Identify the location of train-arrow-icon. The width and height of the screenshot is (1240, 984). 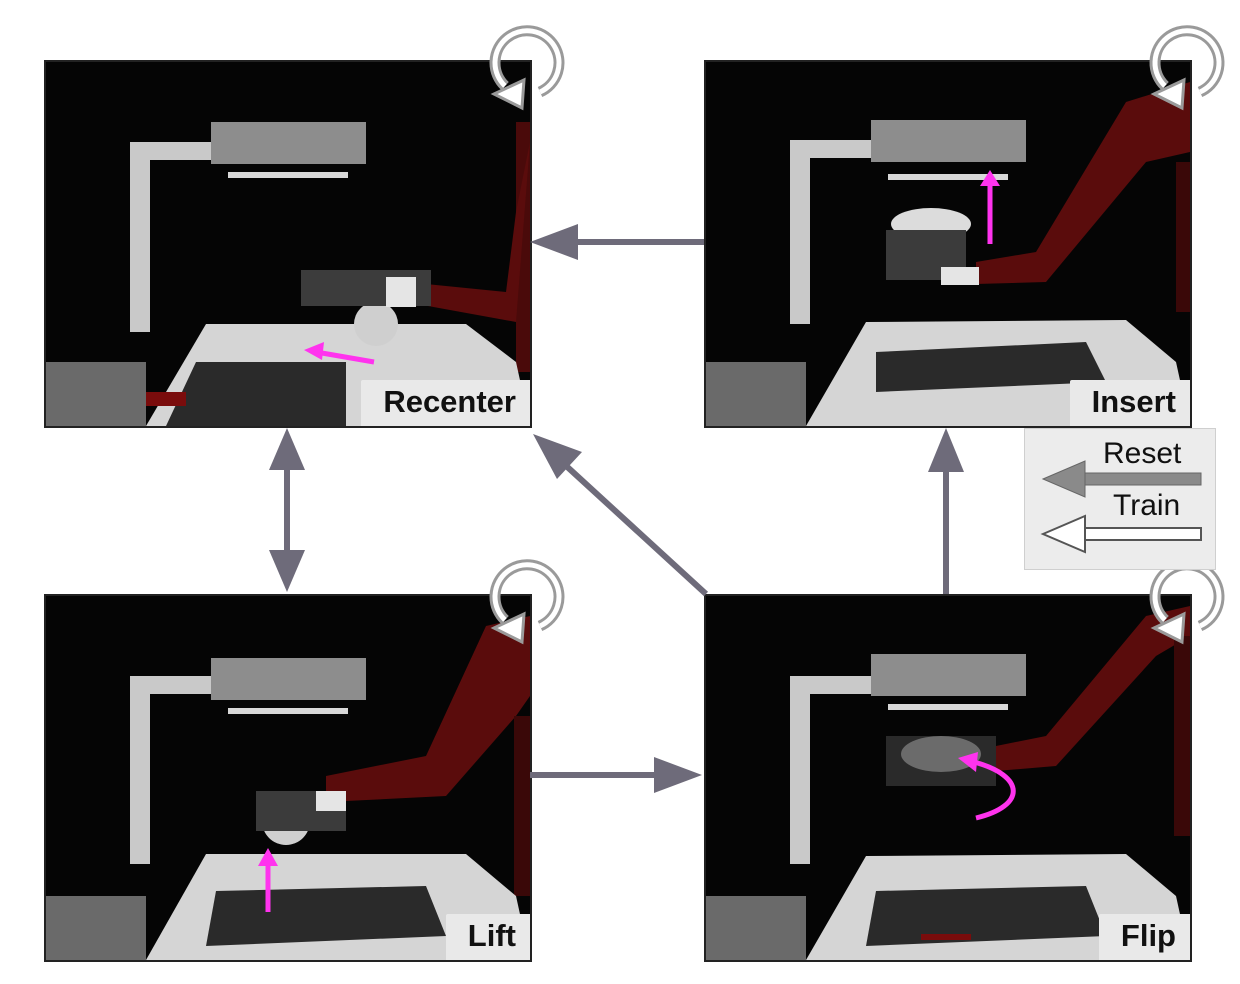
(1121, 534).